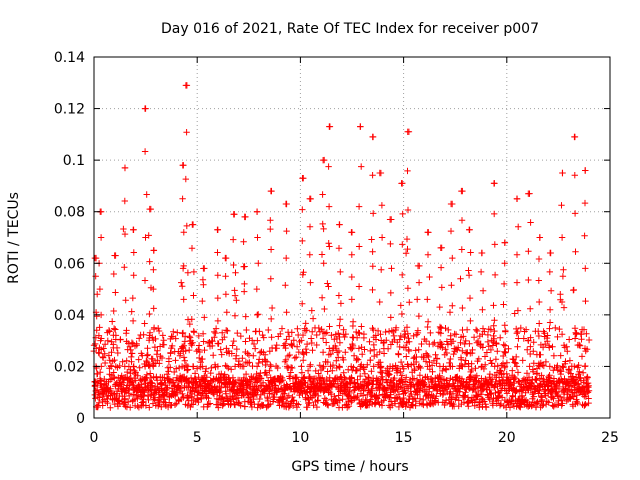 The width and height of the screenshot is (640, 480). Describe the element at coordinates (404, 438) in the screenshot. I see `x-tick-label: 15` at that location.